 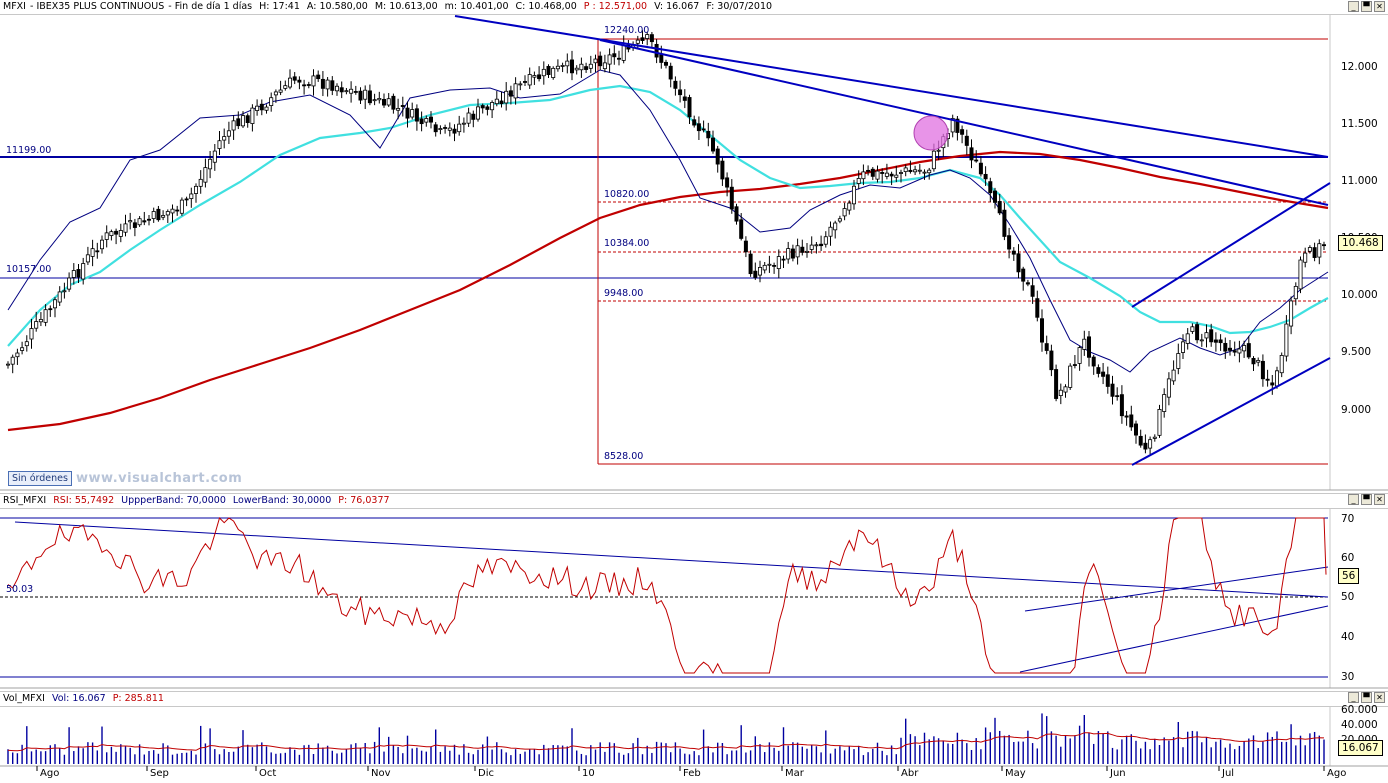 What do you see at coordinates (1359, 295) in the screenshot?
I see `price-tick-10000: 10.000` at bounding box center [1359, 295].